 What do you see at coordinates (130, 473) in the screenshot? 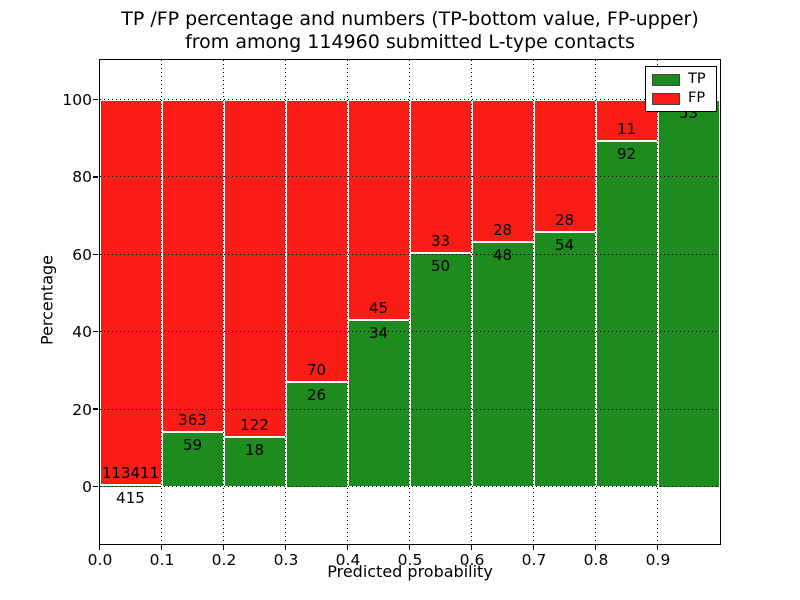
I see `fp-count-label: 113411` at bounding box center [130, 473].